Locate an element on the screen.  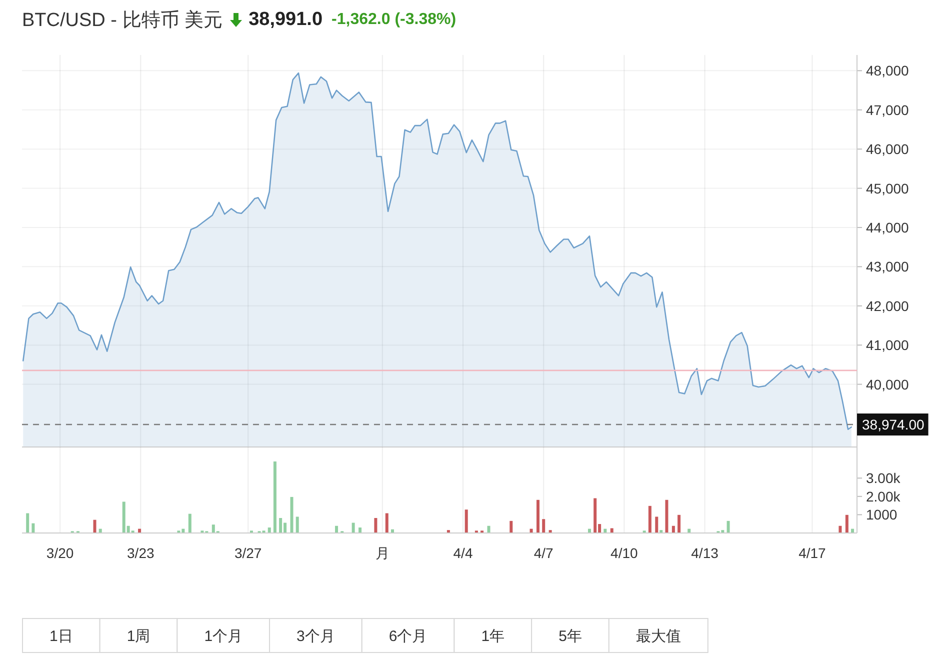
text: 1日 is located at coordinates (61, 636).